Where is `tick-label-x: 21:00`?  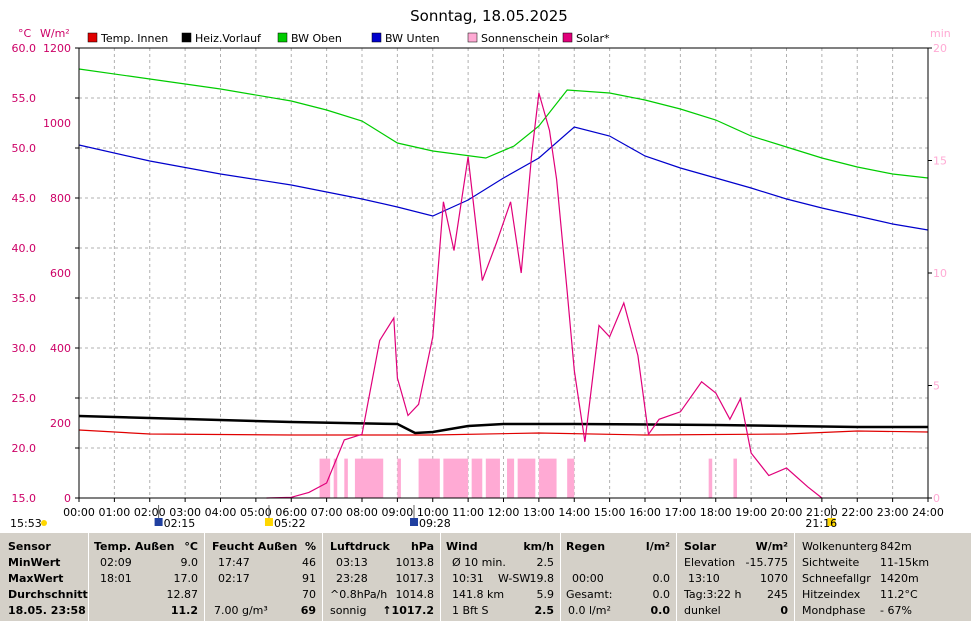 tick-label-x: 21:00 is located at coordinates (822, 512).